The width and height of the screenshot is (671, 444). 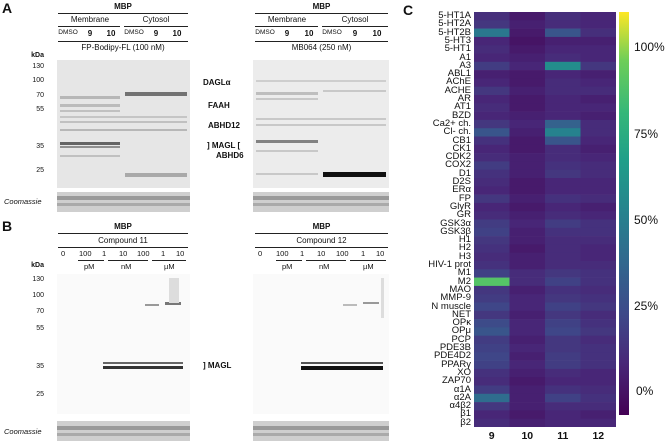 I want to click on band-magl: ] MAGL [, so click(x=224, y=145).